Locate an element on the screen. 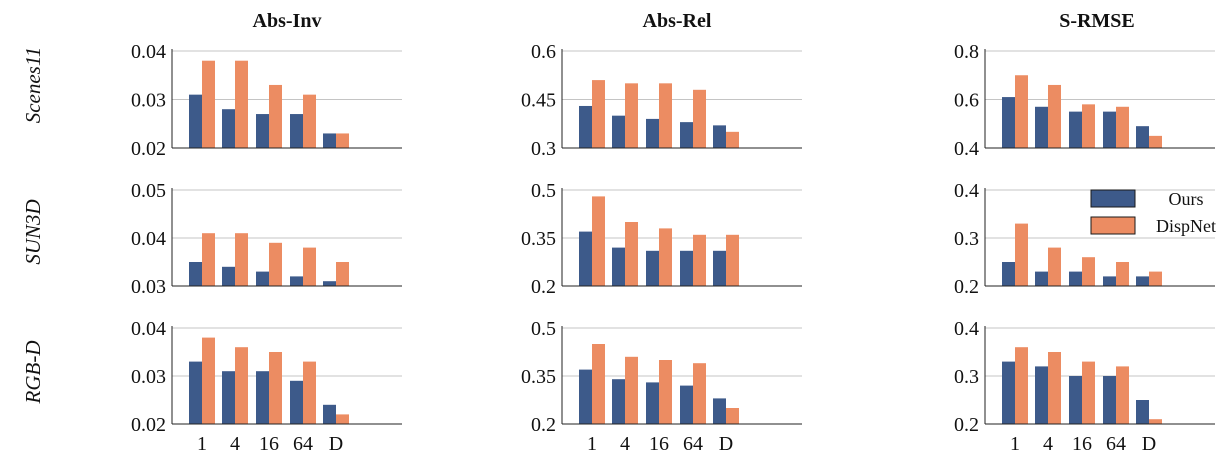  legend-label-ours: Ours is located at coordinates (1186, 199).